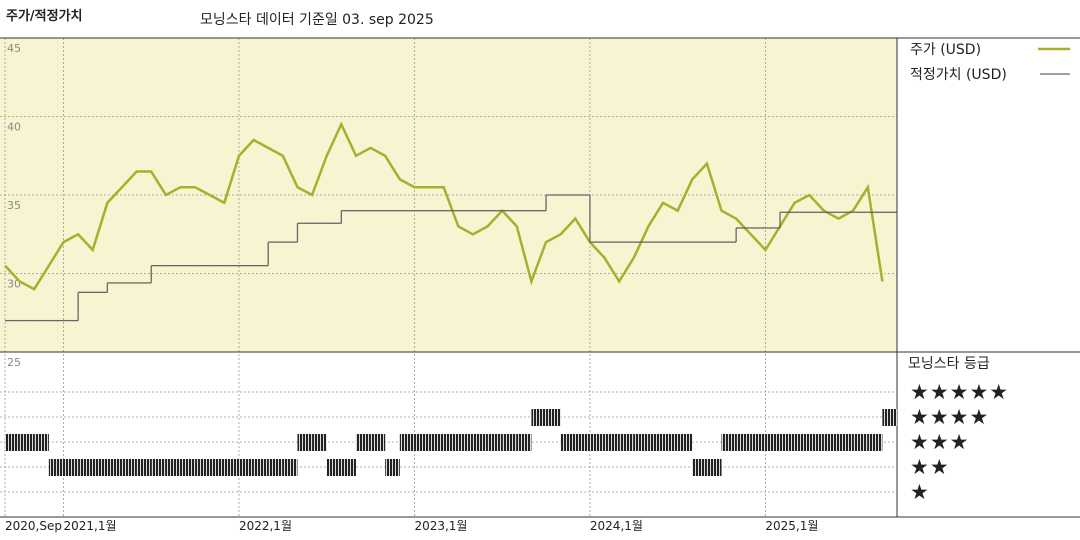 The width and height of the screenshot is (1080, 540). What do you see at coordinates (440, 526) in the screenshot?
I see `x-tick-label: 2023,1월` at bounding box center [440, 526].